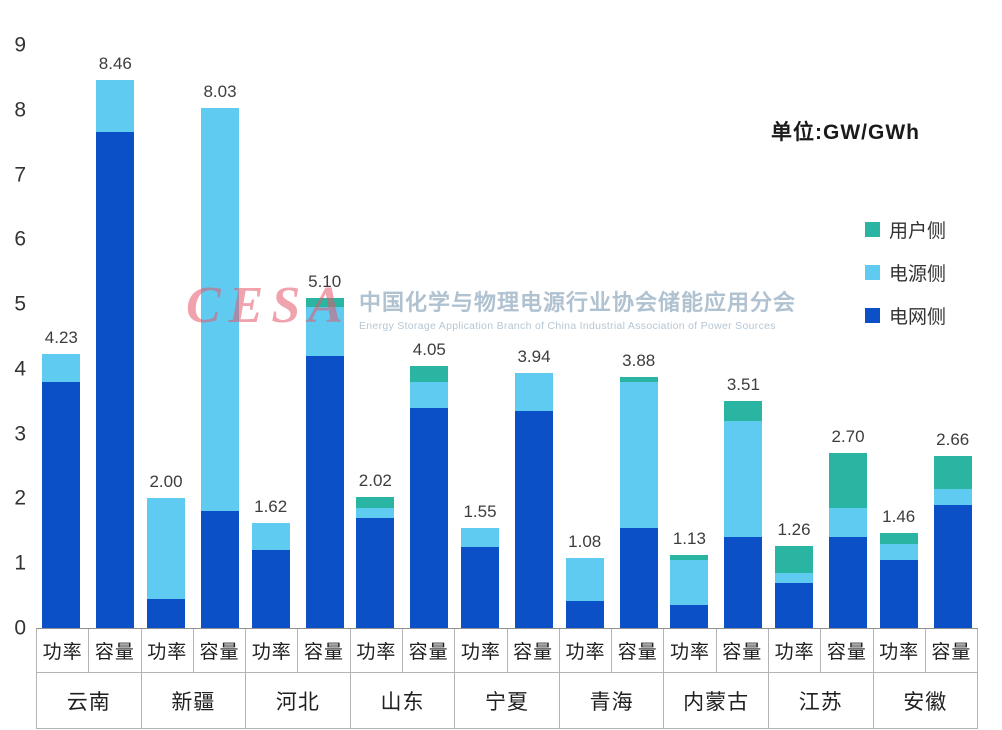 The image size is (1002, 730). I want to click on bar-total-label: 1.46, so click(899, 517).